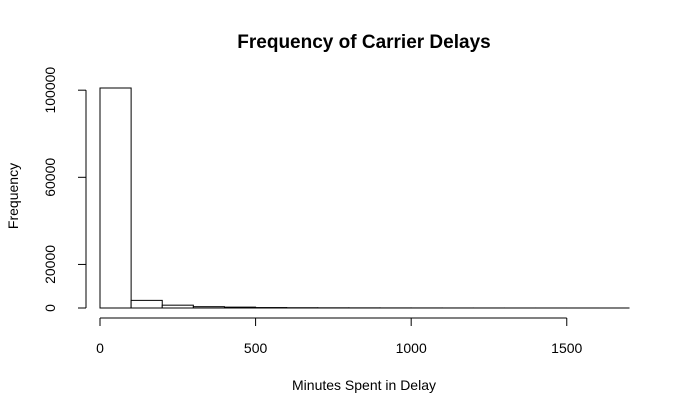 The width and height of the screenshot is (691, 415). What do you see at coordinates (566, 348) in the screenshot?
I see `x-tick-label: 1500` at bounding box center [566, 348].